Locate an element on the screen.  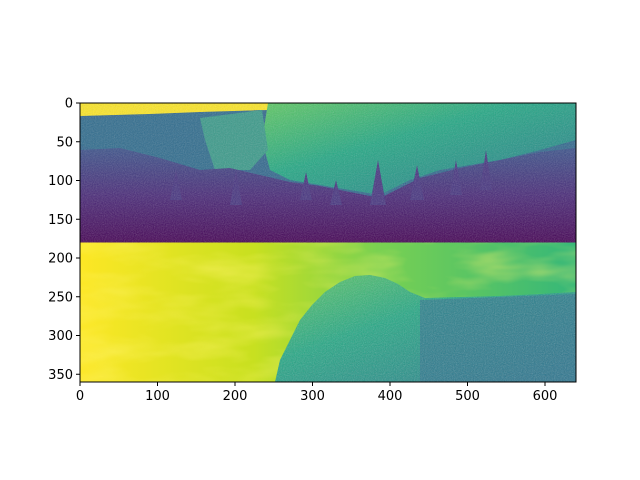
y-tick-label: 150 is located at coordinates (60, 220).